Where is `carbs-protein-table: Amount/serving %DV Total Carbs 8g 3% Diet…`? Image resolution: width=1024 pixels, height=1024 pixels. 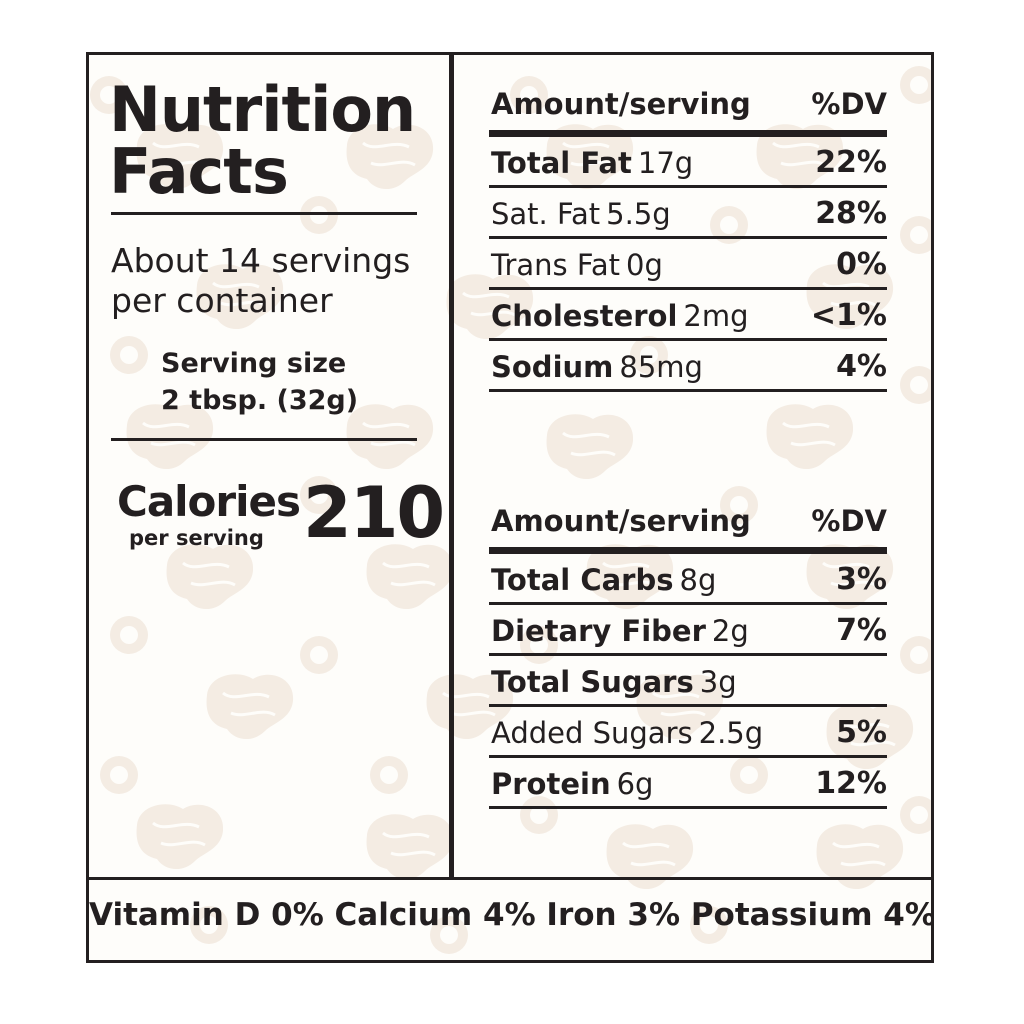
carbs-protein-table: Amount/serving %DV Total Carbs 8g 3% Diet… is located at coordinates (688, 654).